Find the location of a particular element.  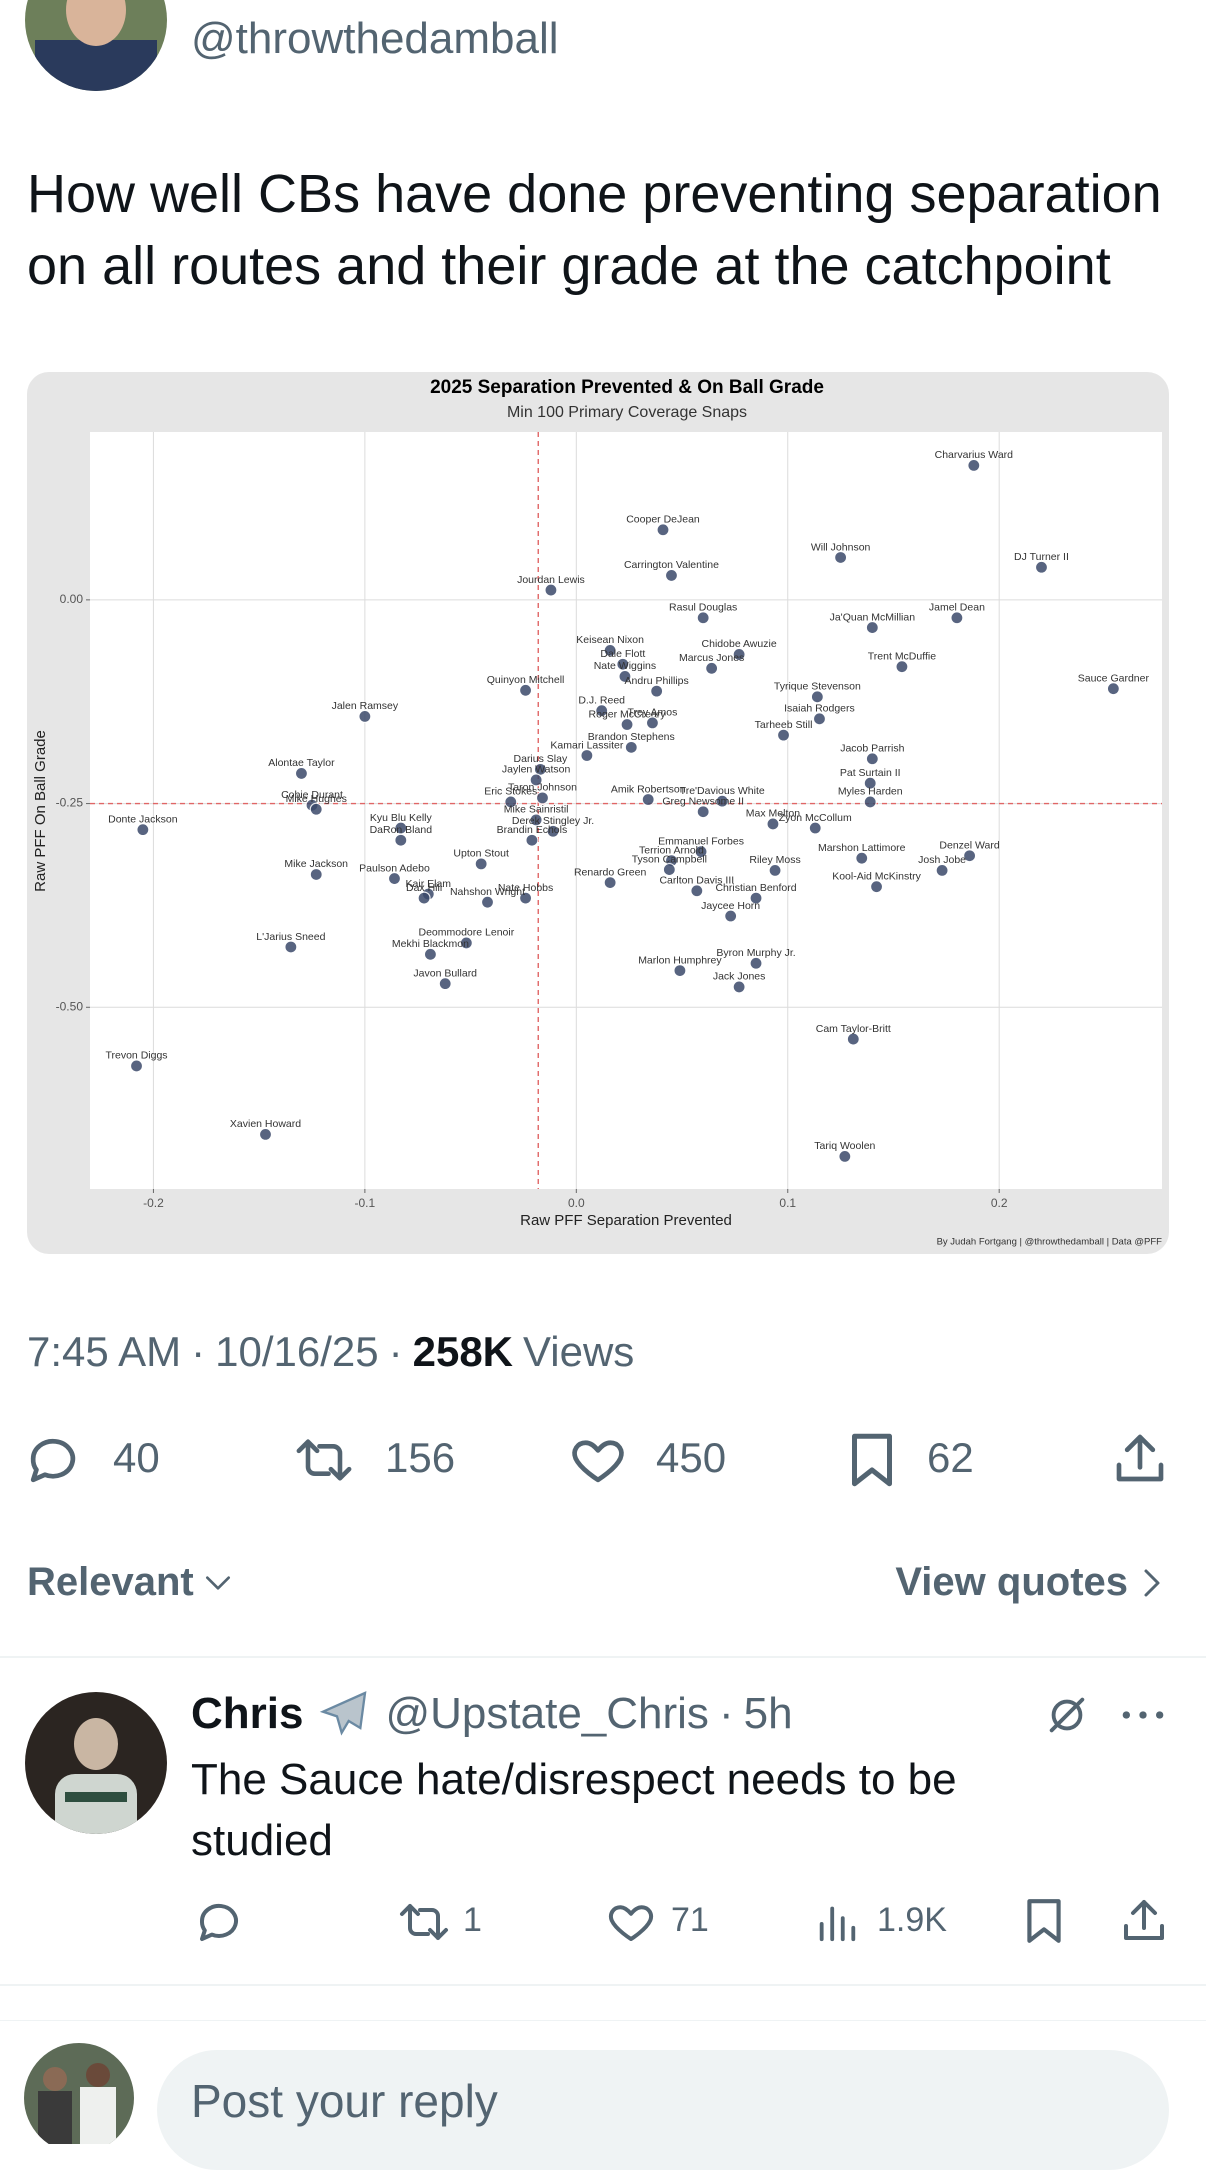

point-label: DaRon Bland is located at coordinates (401, 830).